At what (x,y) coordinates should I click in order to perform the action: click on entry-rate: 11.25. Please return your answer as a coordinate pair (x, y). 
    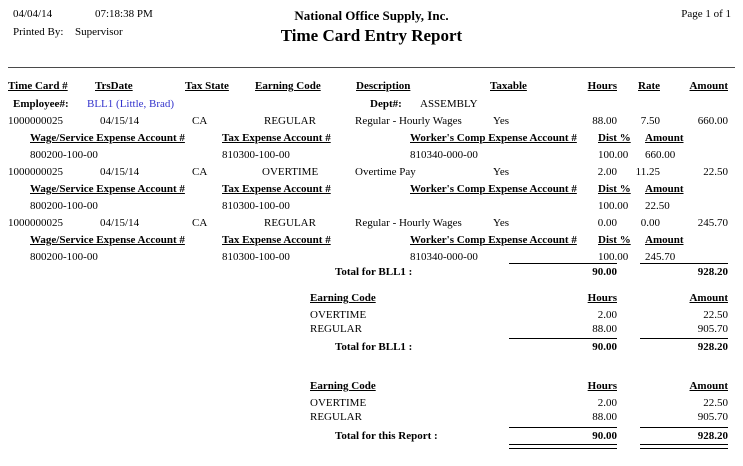
    Looking at the image, I should click on (647, 172).